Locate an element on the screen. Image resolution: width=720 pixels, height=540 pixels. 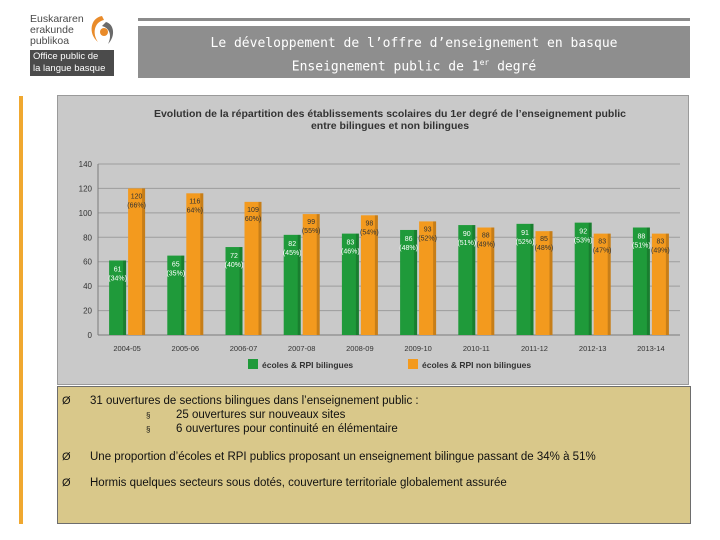
data-label-value: 98 is located at coordinates (370, 223).